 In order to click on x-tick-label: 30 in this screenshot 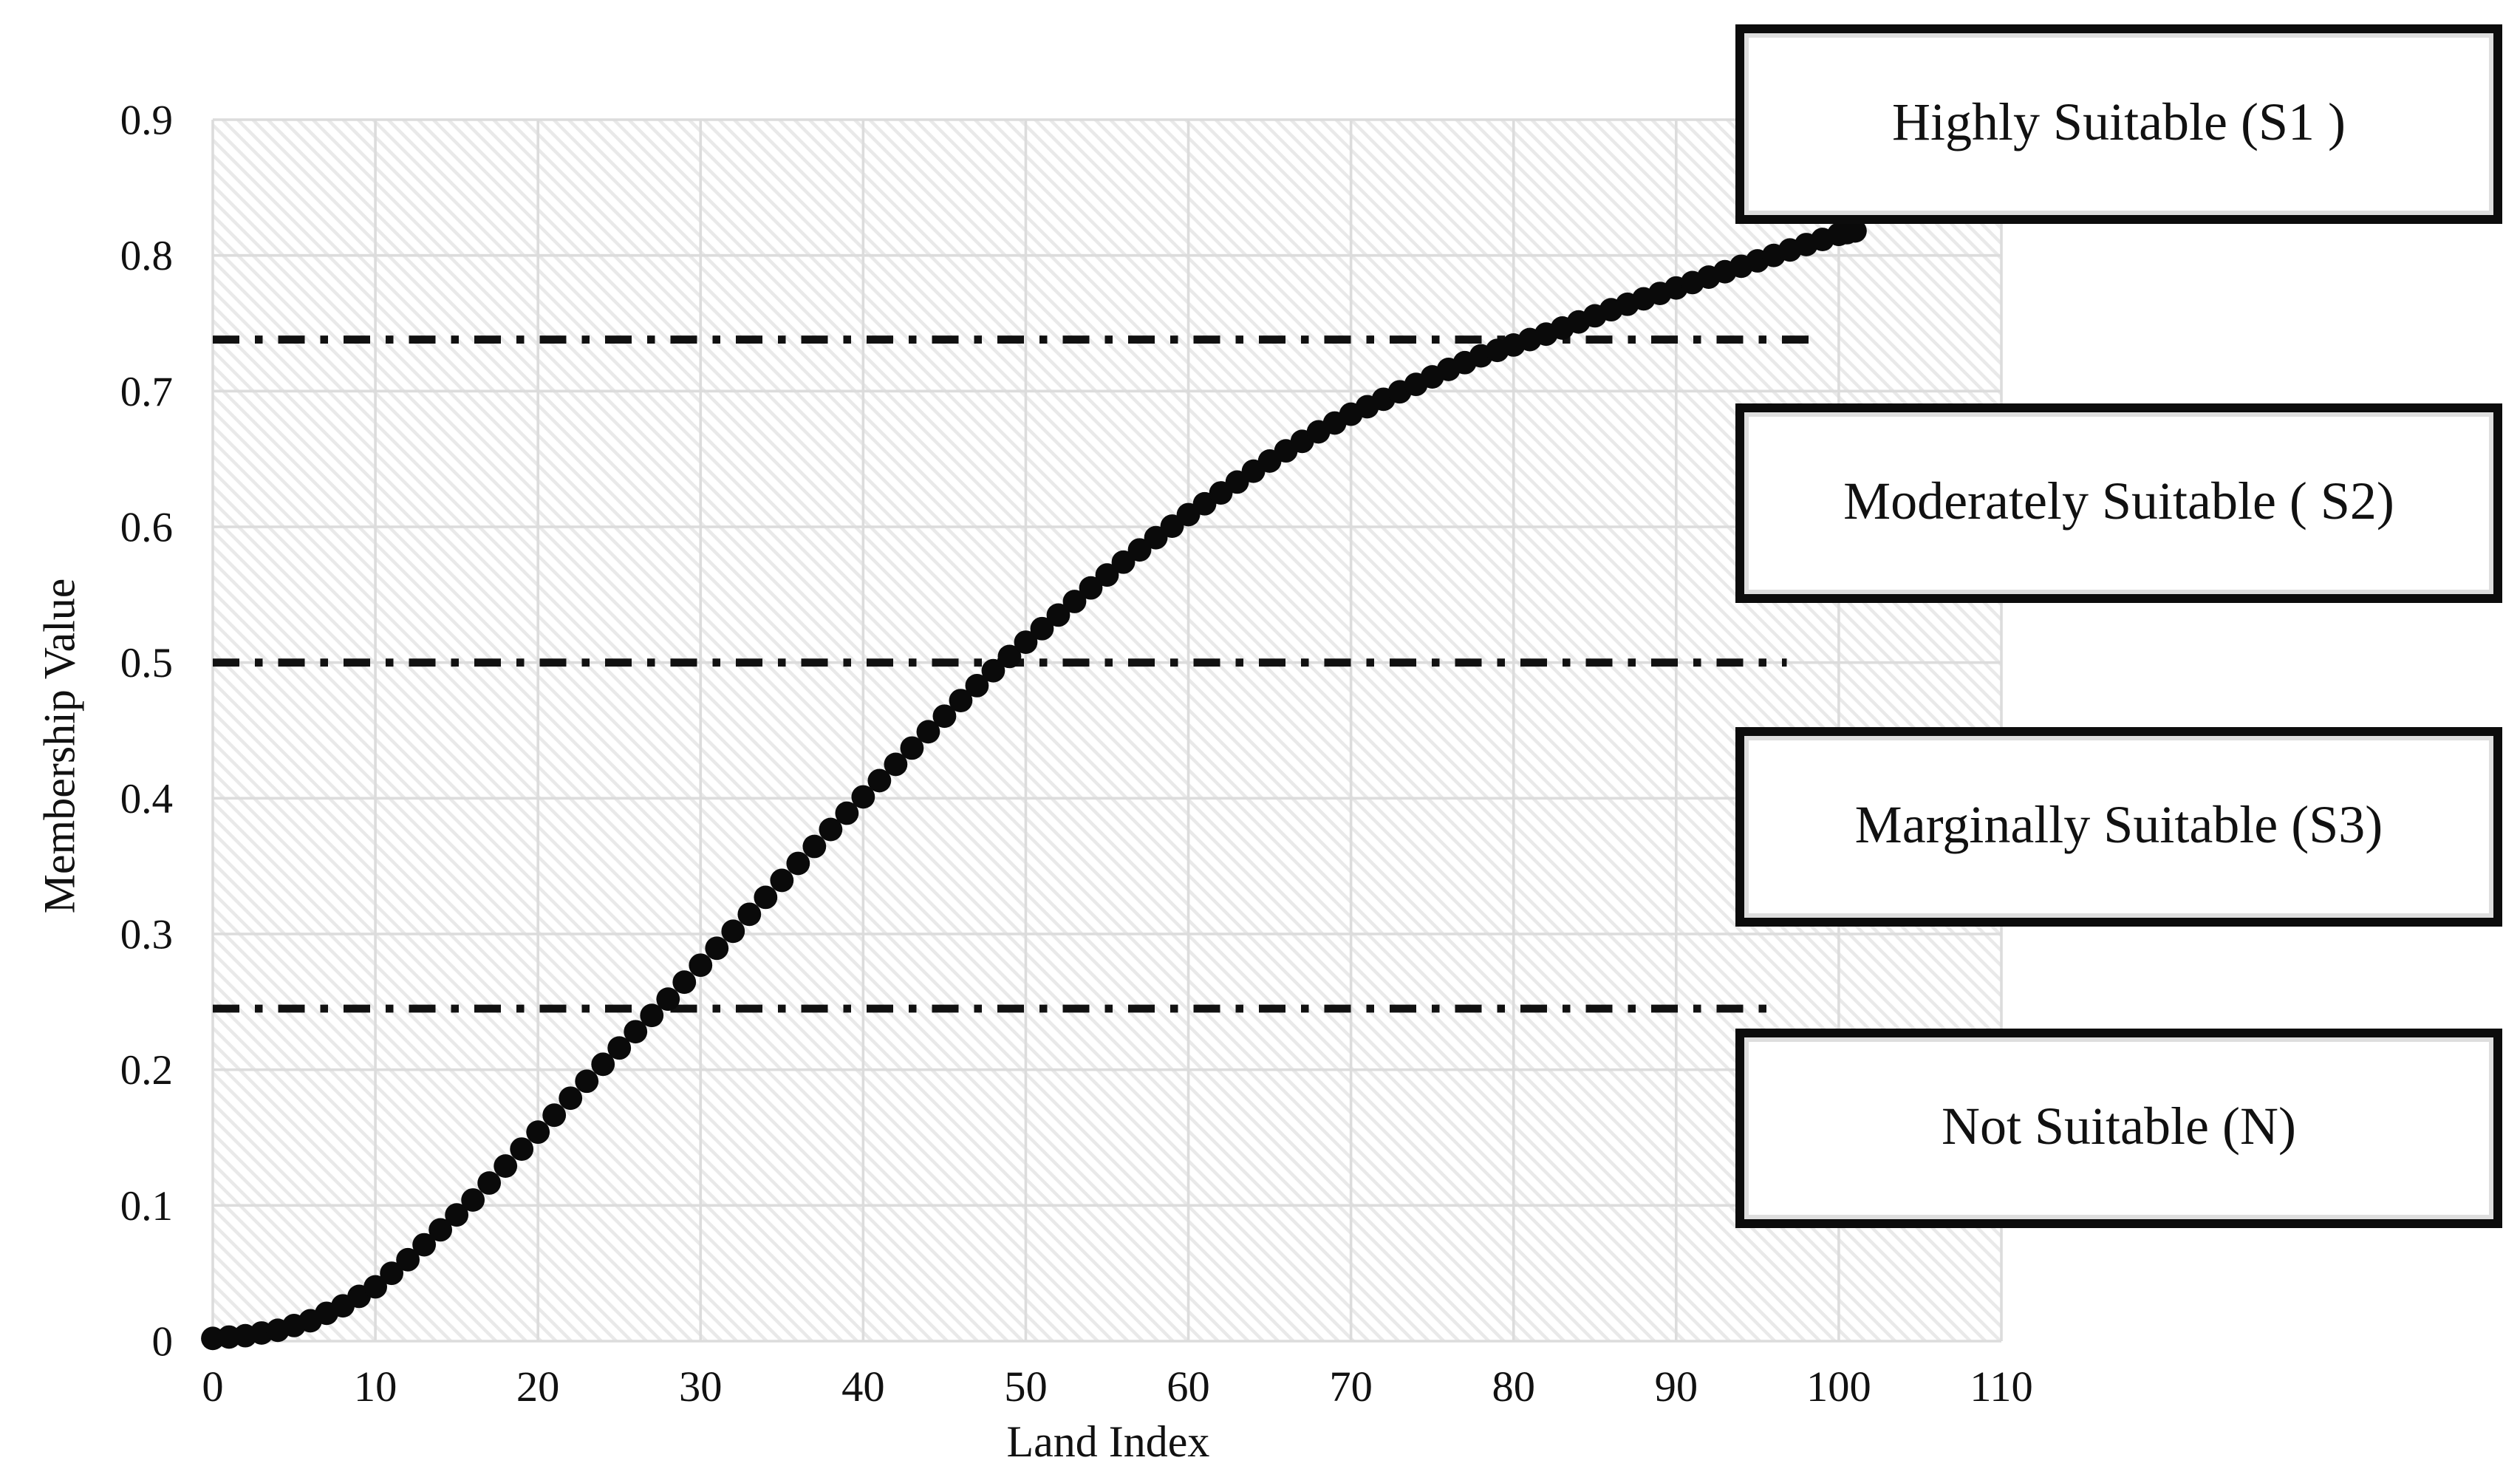, I will do `click(701, 1387)`.